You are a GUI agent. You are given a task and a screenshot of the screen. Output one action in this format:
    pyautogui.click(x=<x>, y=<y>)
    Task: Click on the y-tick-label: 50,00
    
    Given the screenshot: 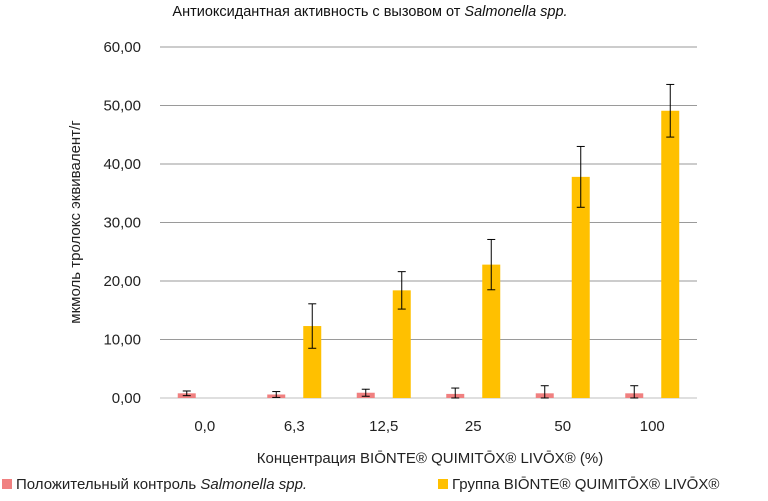 What is the action you would take?
    pyautogui.click(x=122, y=106)
    